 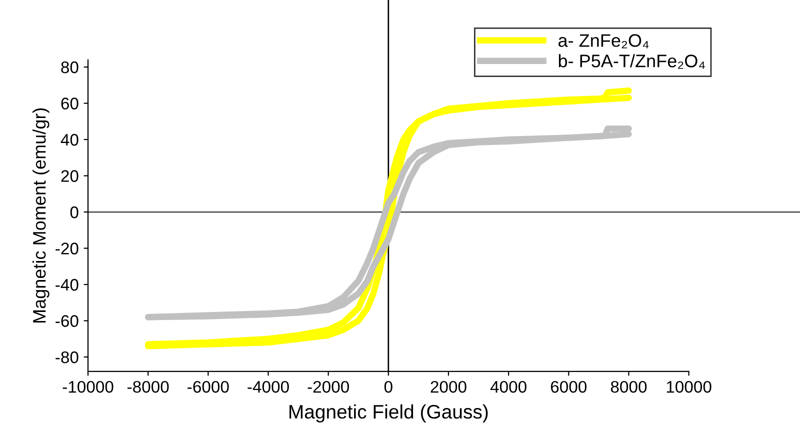 I want to click on x-tick-label: 4000, so click(x=508, y=386).